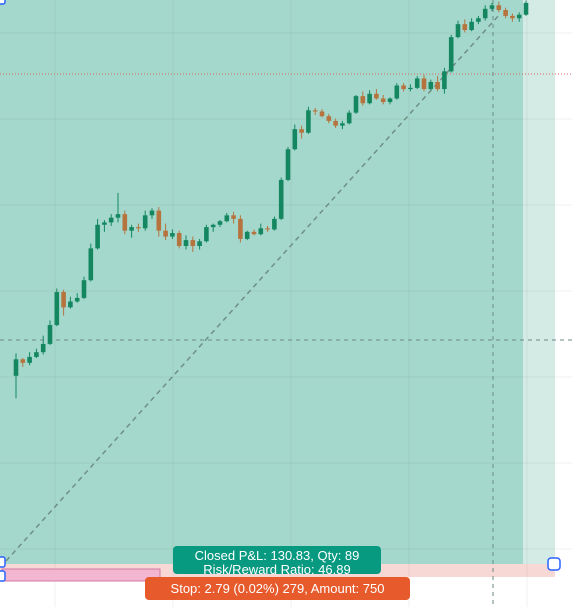 This screenshot has width=572, height=607. What do you see at coordinates (277, 555) in the screenshot?
I see `closed-pnl-text: Closed P&L: 130.83, Qty: 89` at bounding box center [277, 555].